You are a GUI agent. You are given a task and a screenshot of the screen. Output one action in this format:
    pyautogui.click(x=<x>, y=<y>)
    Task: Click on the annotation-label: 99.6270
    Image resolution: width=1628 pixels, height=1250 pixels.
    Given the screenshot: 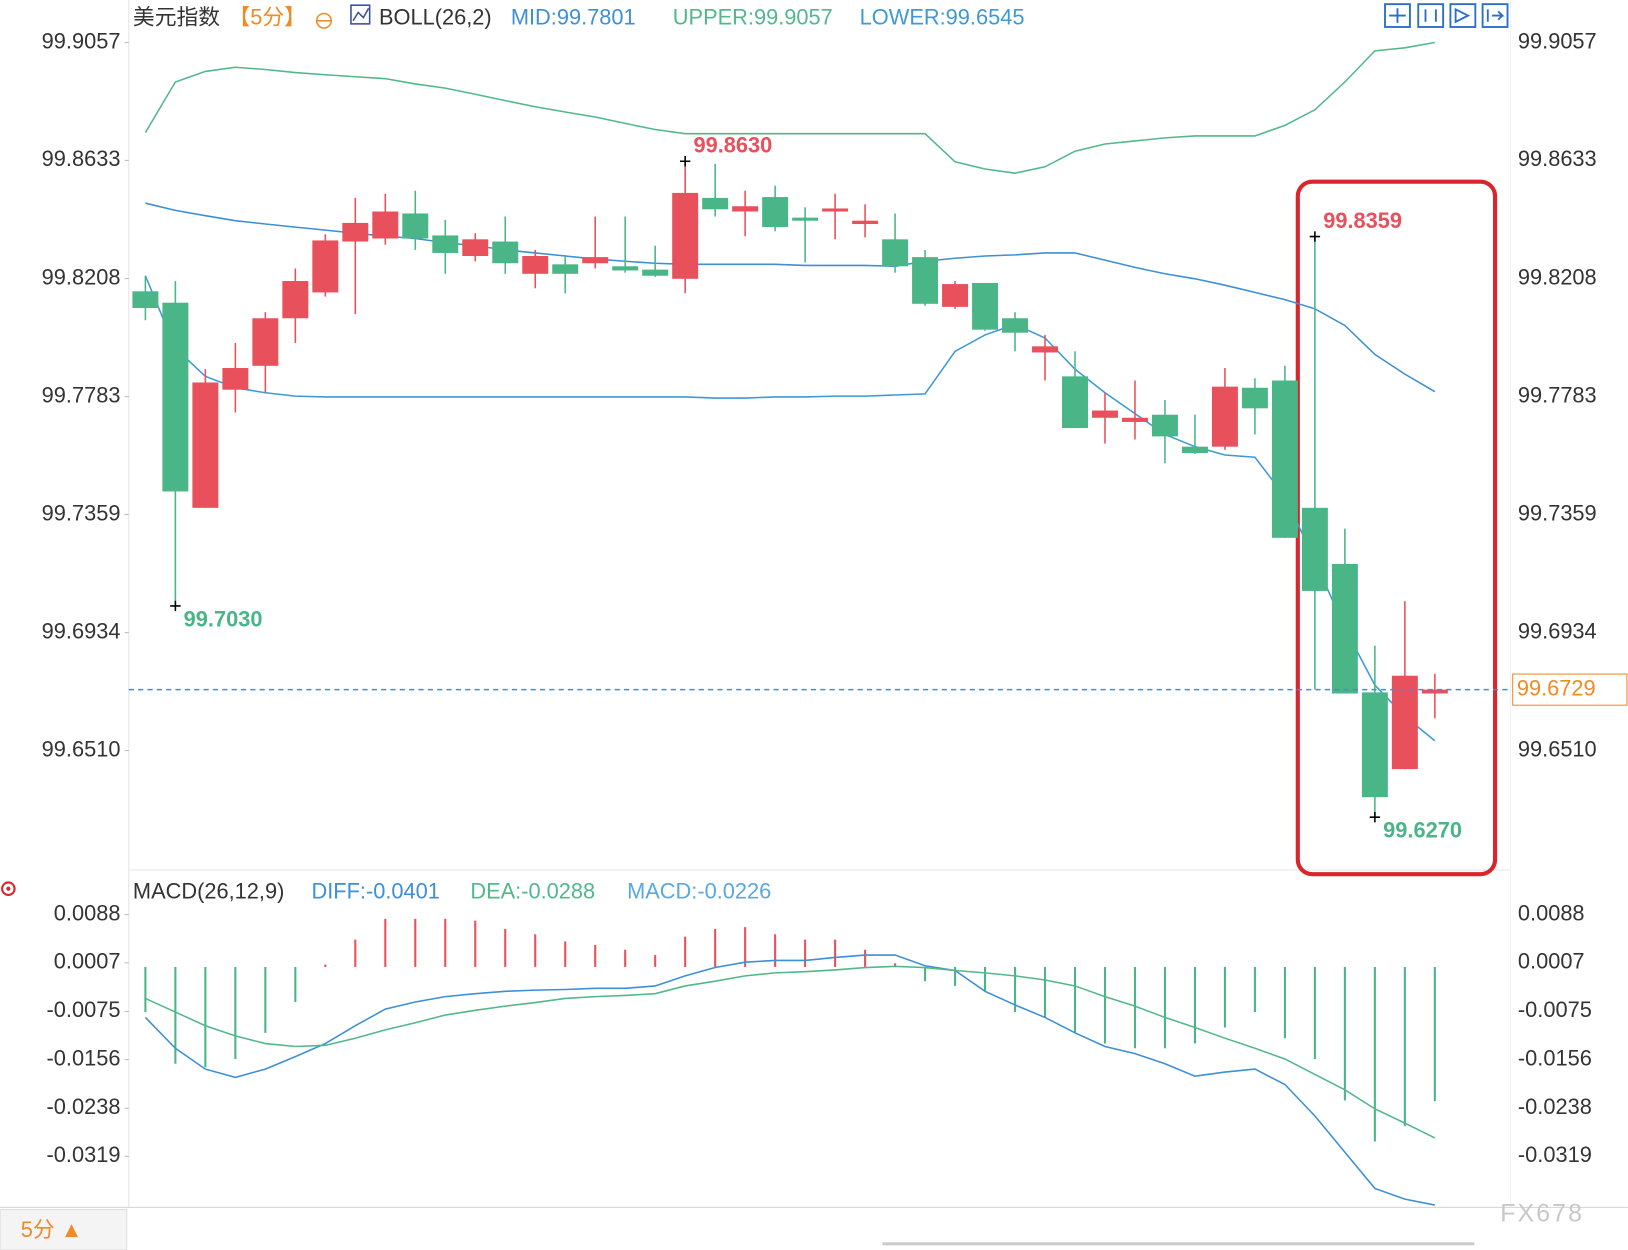 What is the action you would take?
    pyautogui.click(x=1422, y=830)
    